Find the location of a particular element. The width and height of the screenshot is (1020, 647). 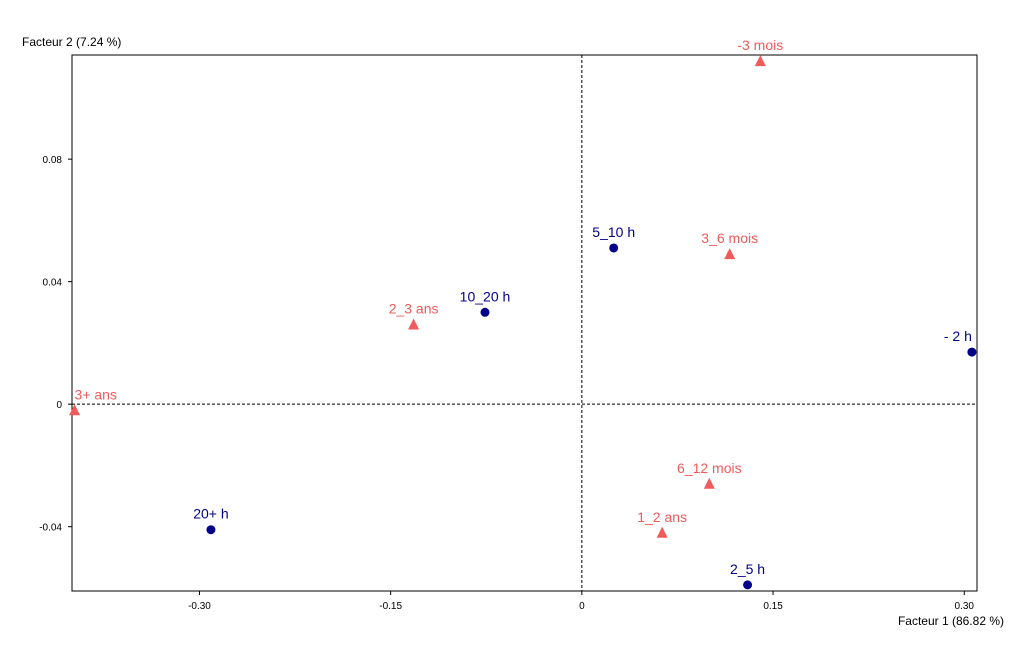

x-axis-ticks: -0.30 -0.15 0 0.15 0.30 is located at coordinates (581, 601).